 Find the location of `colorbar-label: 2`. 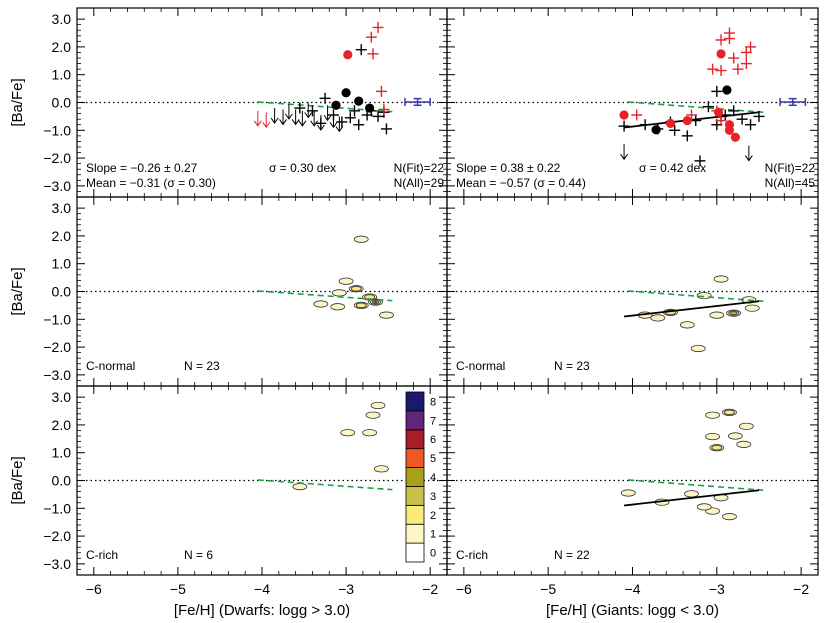

colorbar-label: 2 is located at coordinates (433, 516).